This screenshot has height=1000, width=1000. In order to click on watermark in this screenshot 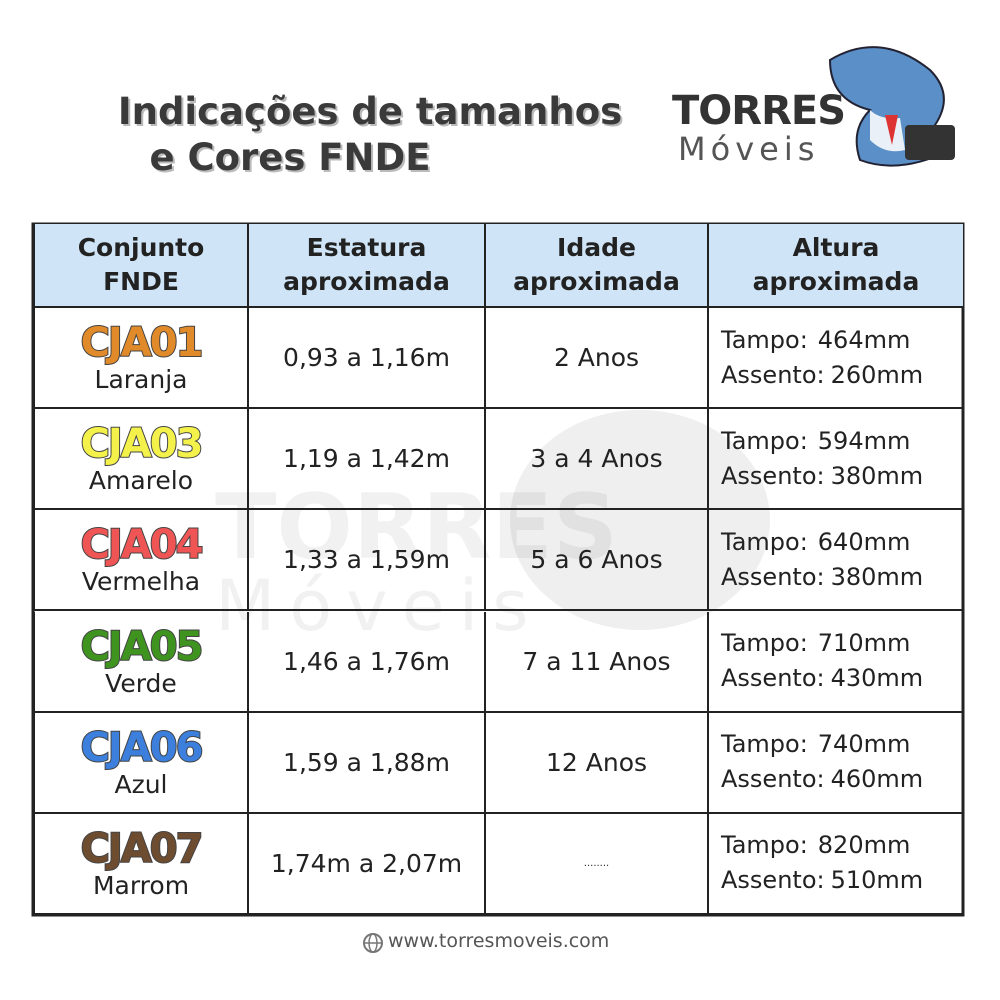, I will do `click(640, 520)`.